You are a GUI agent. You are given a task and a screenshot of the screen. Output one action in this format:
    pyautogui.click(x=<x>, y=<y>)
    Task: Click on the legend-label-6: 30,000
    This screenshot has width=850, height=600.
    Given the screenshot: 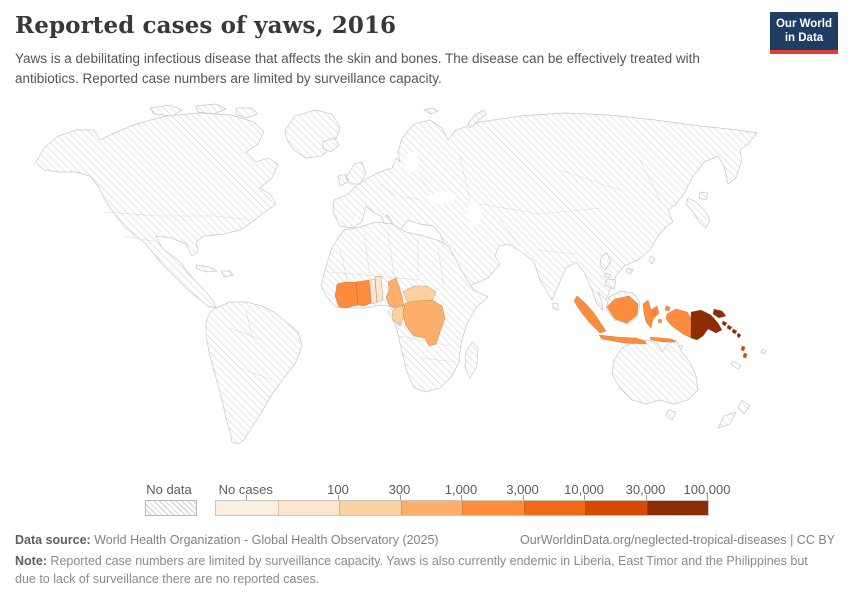 What is the action you would take?
    pyautogui.click(x=645, y=489)
    